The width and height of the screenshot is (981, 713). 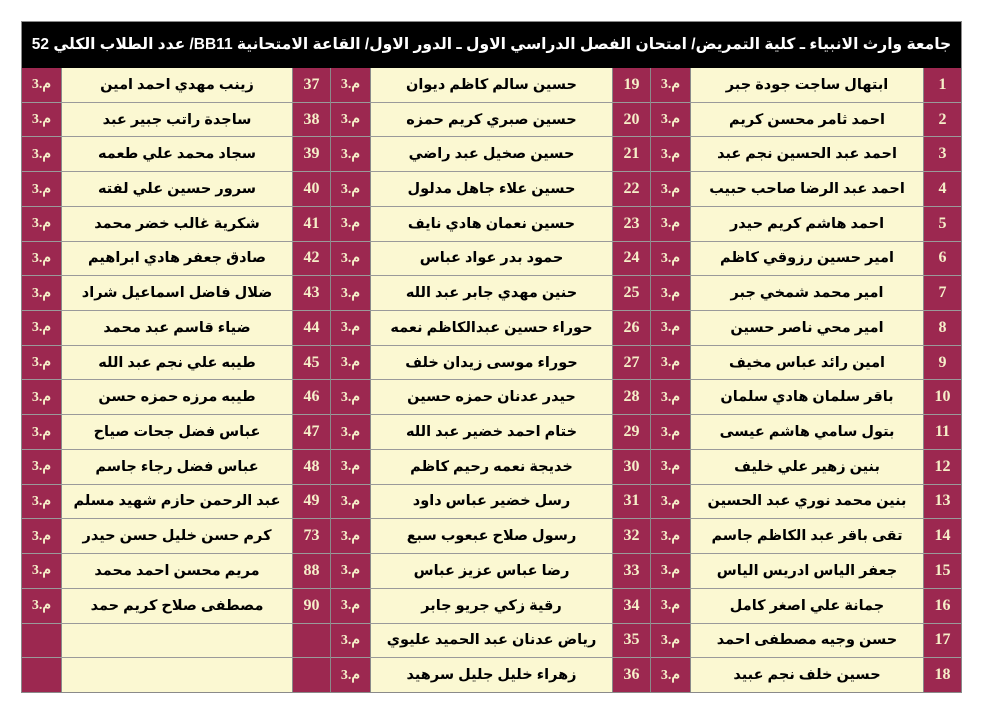 I want to click on table-row: 10 باقر سلمان هادي سلمان م.3, so click(x=806, y=397).